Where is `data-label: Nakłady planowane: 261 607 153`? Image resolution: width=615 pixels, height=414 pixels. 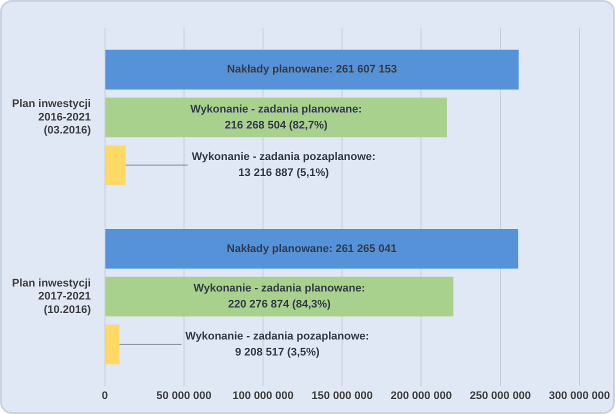 data-label: Nakłady planowane: 261 607 153 is located at coordinates (312, 70).